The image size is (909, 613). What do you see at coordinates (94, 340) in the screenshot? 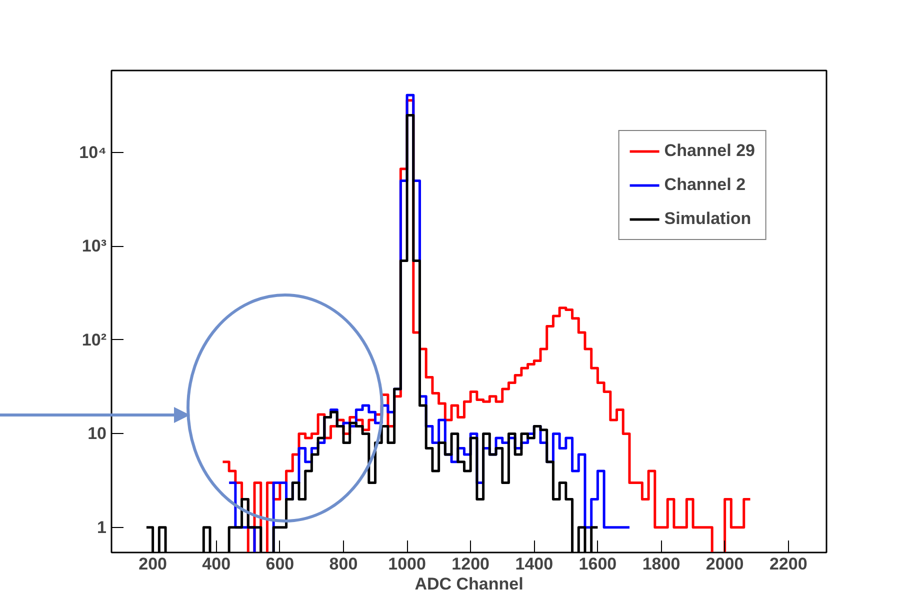
I see `y-tick-label: 10²` at bounding box center [94, 340].